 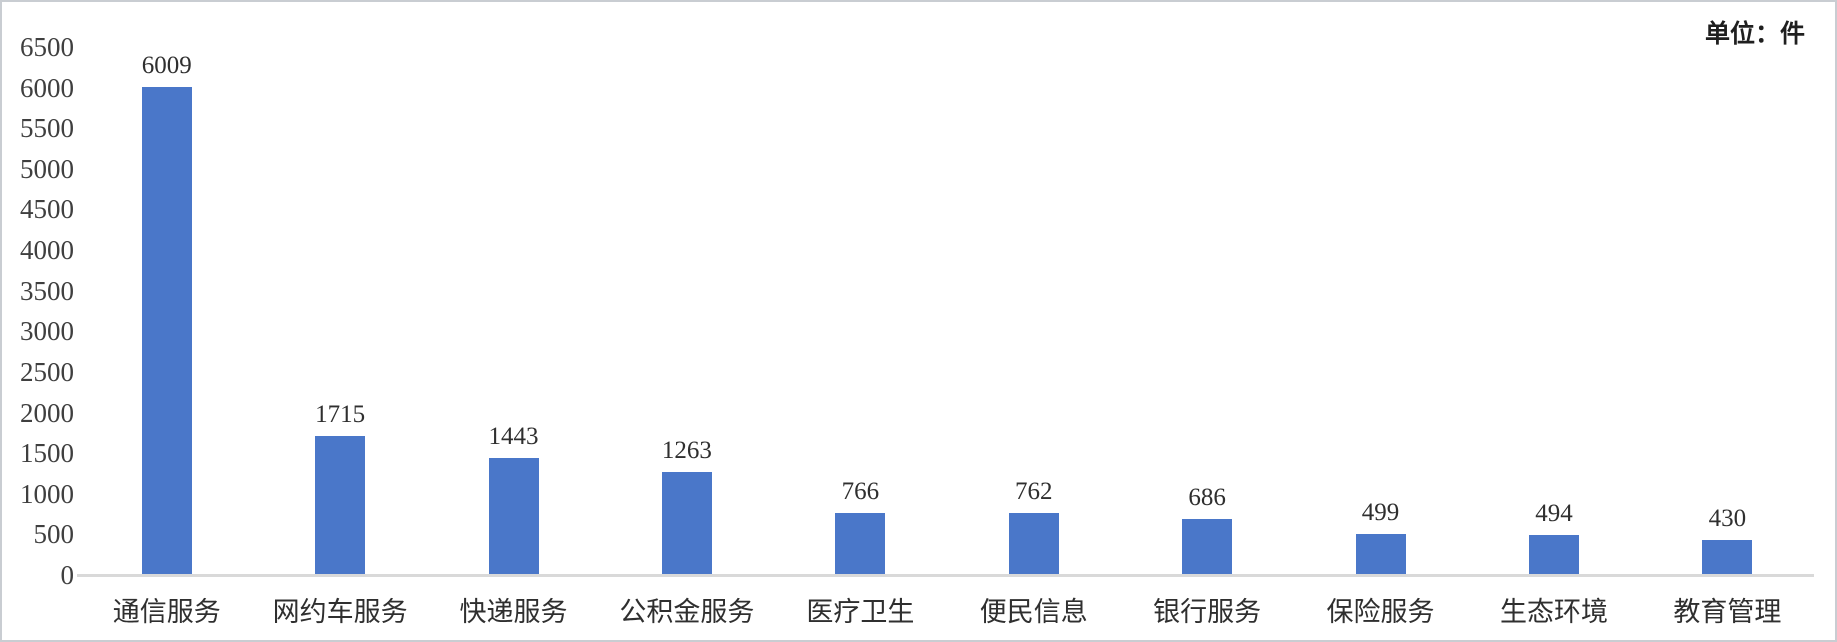 I want to click on bar-slot: 430, so click(x=1727, y=540).